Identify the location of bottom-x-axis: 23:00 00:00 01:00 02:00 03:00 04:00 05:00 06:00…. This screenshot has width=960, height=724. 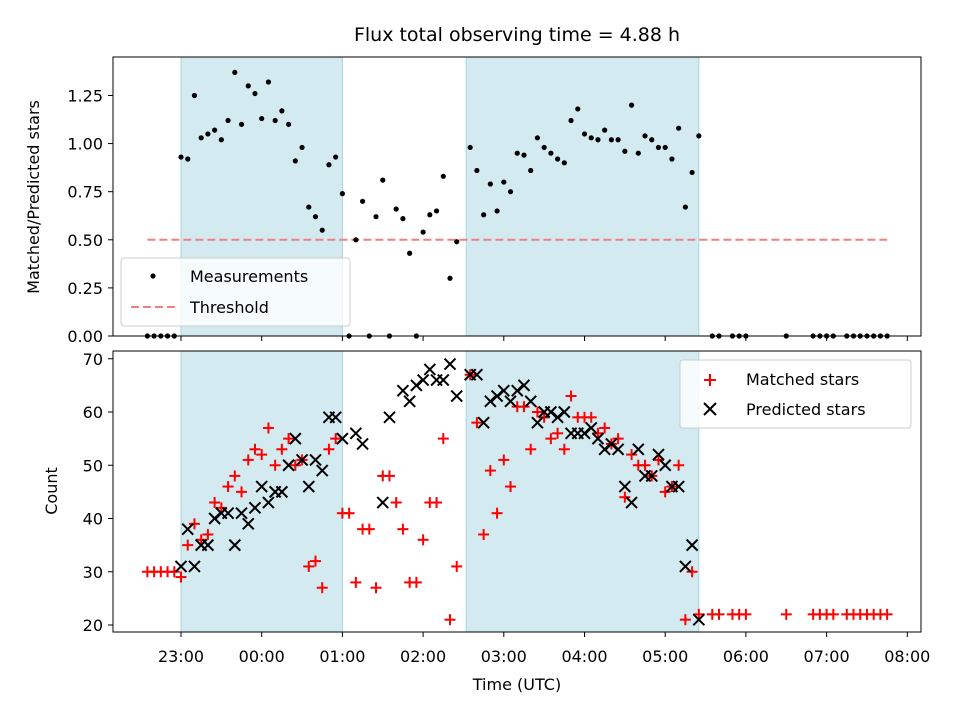
(544, 649).